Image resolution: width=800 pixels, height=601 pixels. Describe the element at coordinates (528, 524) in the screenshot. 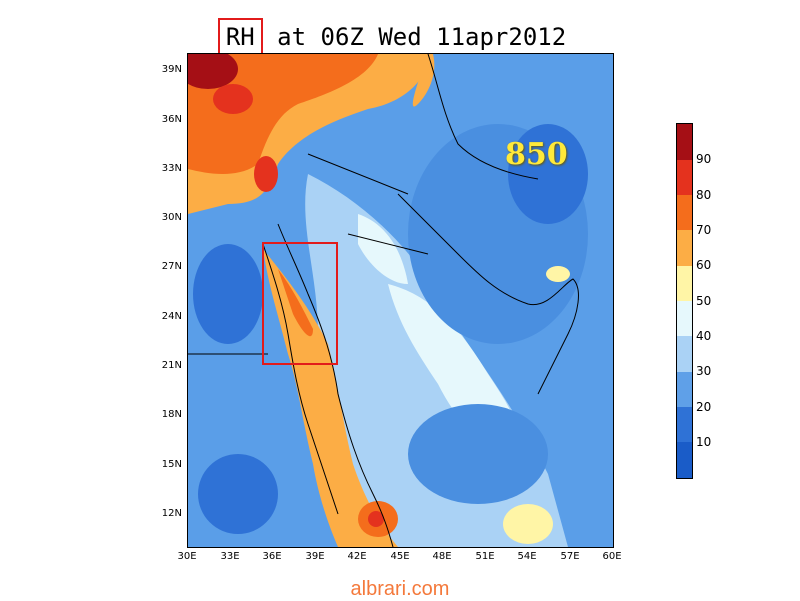

I see `field-yellow-arabian-sea` at that location.